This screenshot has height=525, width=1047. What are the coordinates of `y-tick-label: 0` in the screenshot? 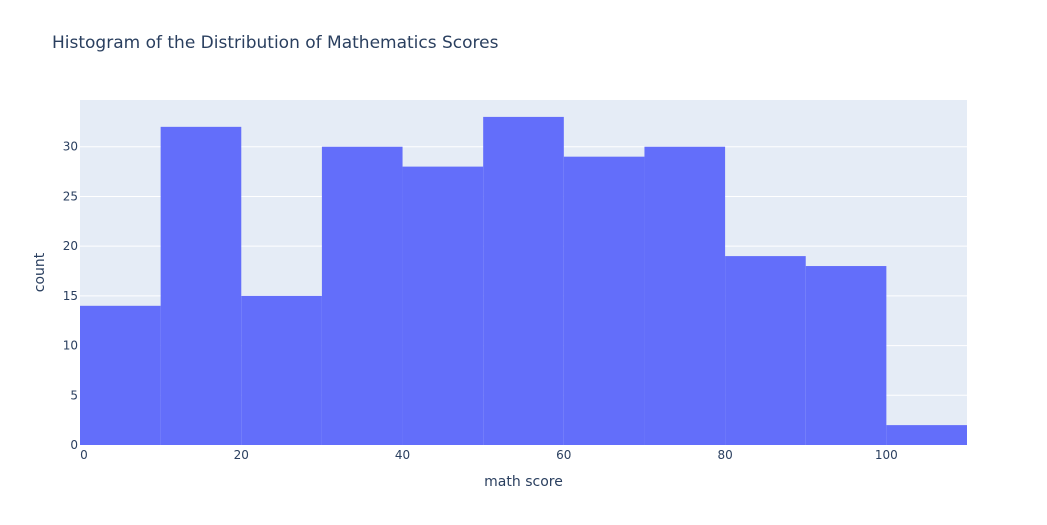 It's located at (74, 445).